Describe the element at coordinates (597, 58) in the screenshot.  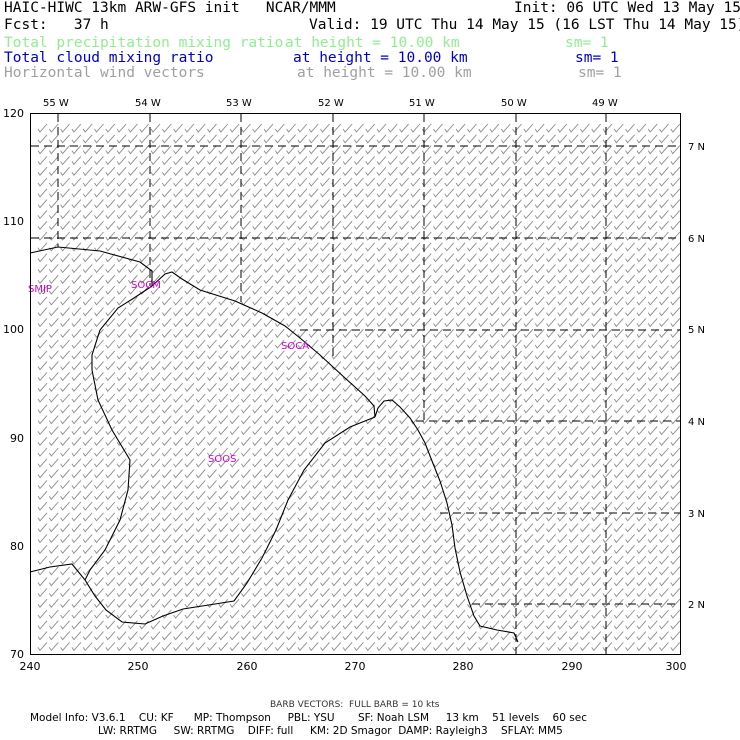
I see `field2-smoothing: sm= 1` at that location.